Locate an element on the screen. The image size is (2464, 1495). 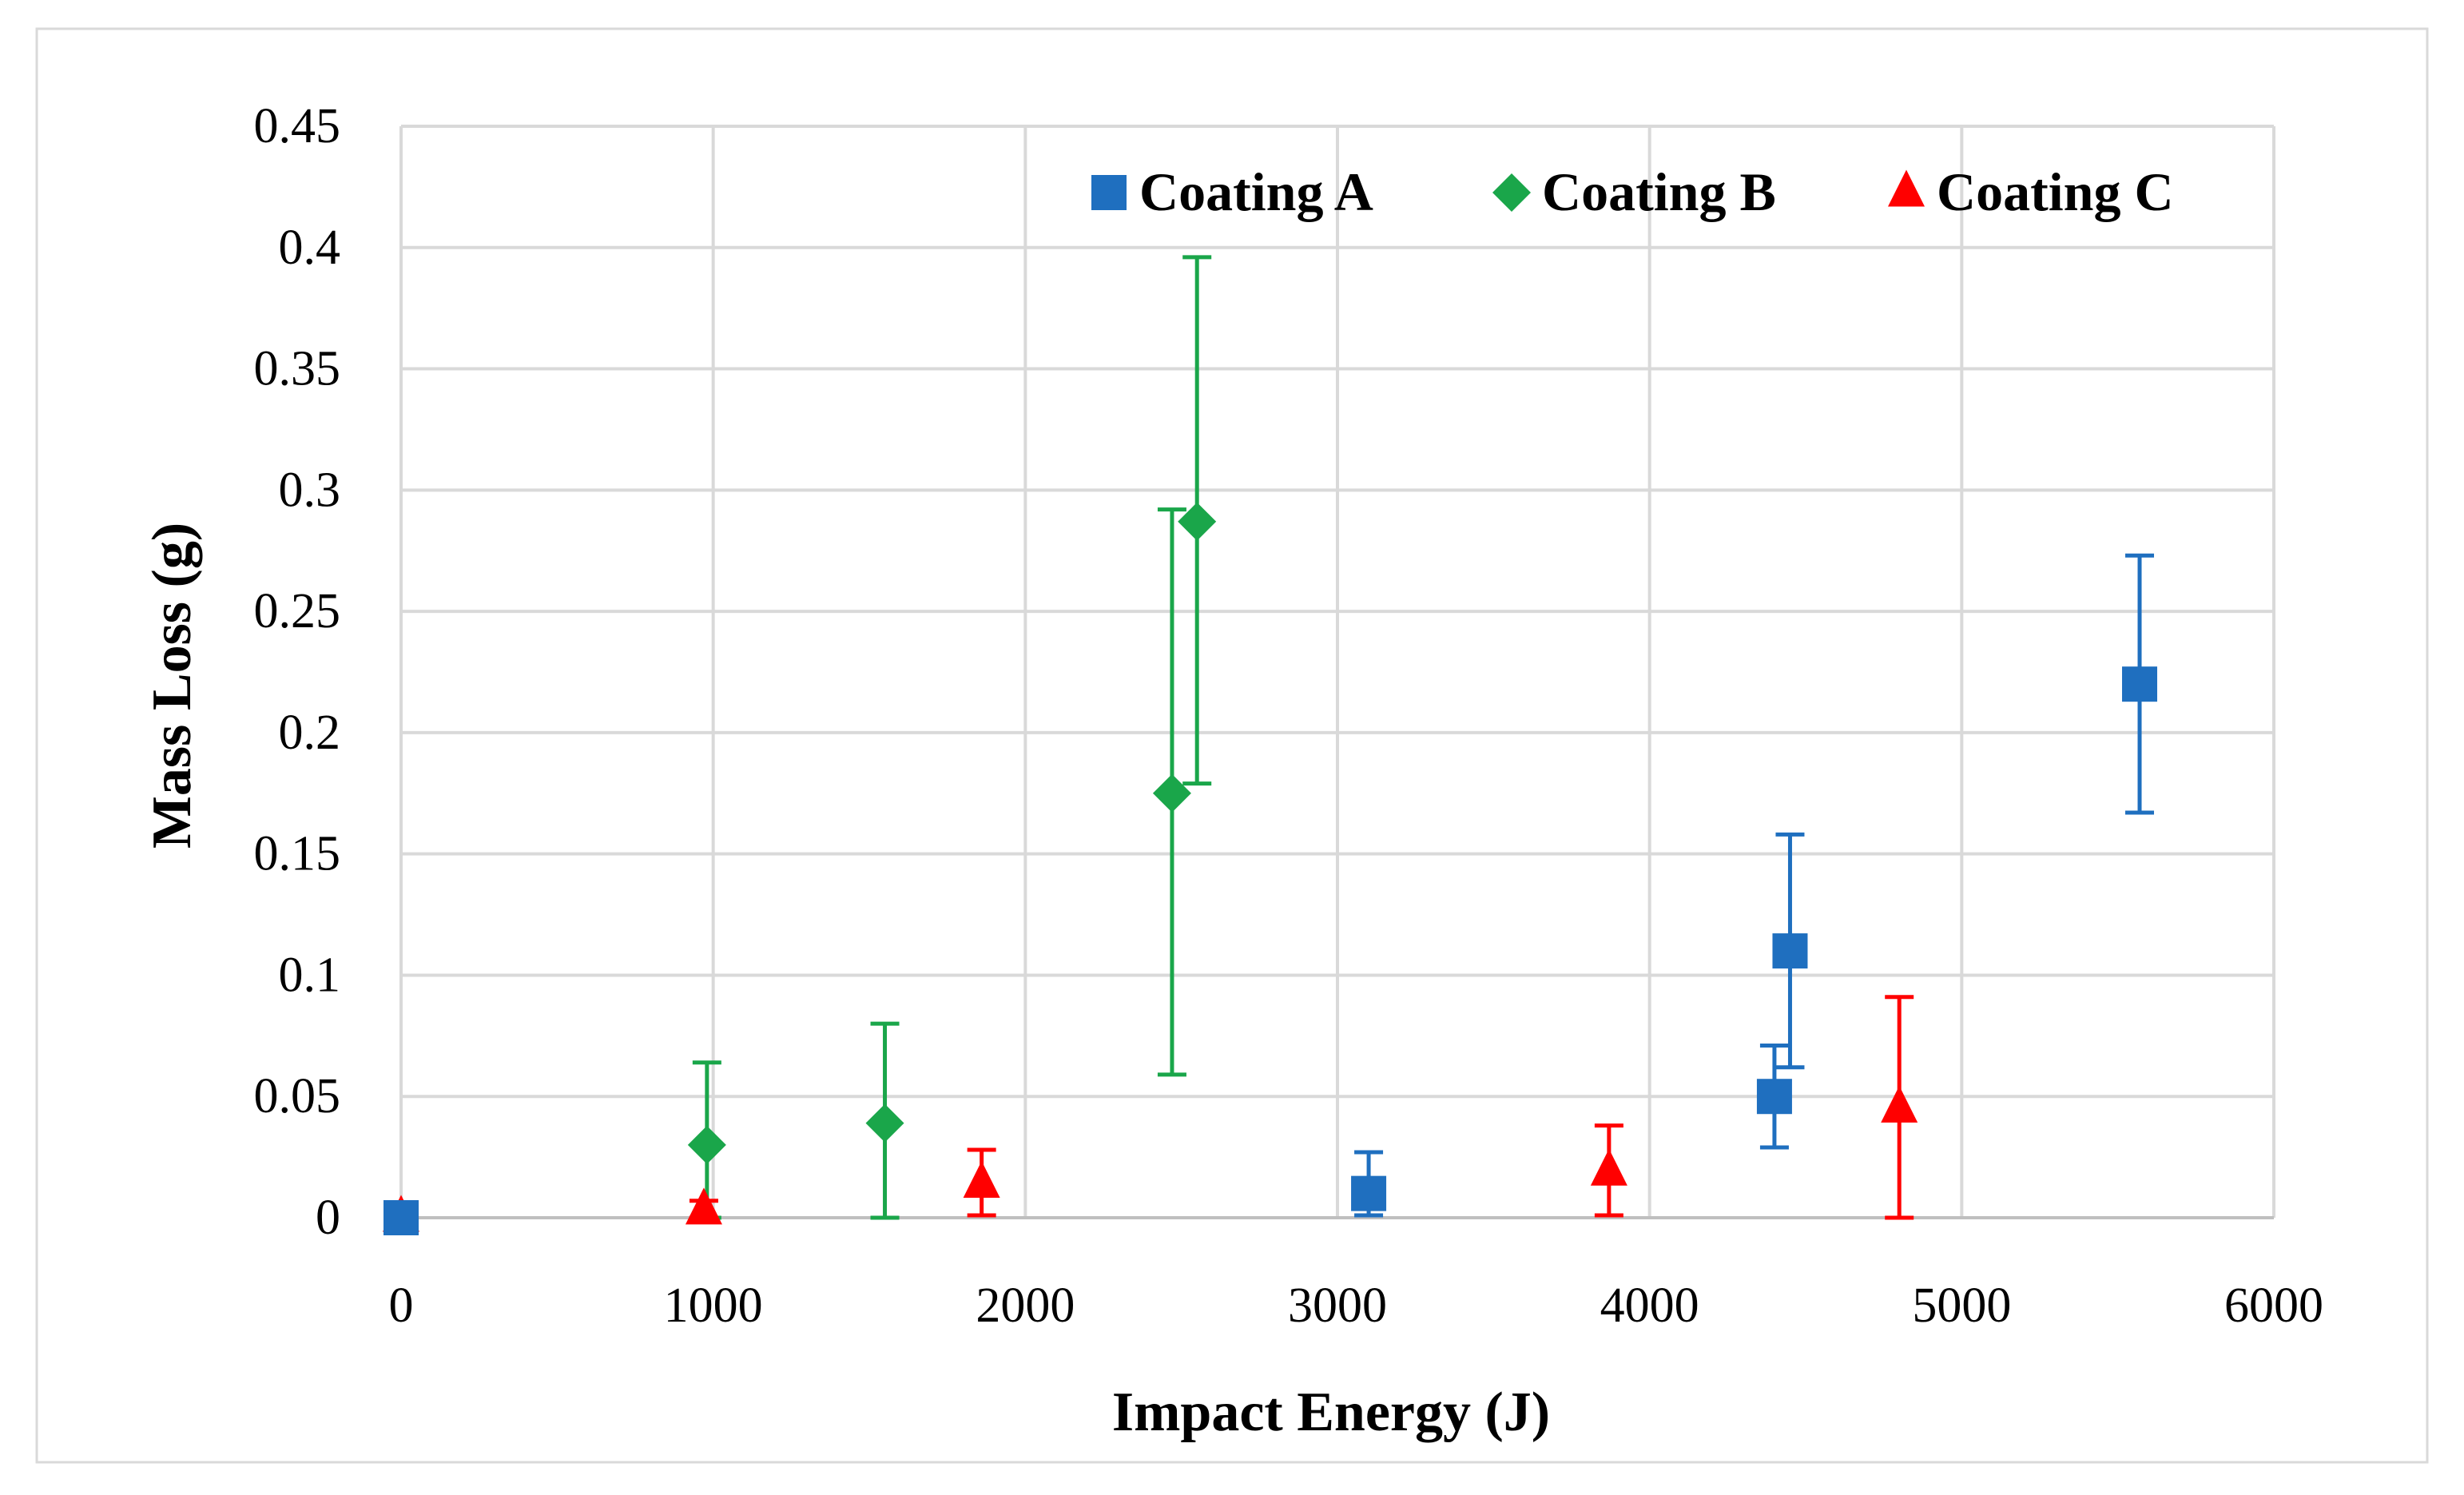
legend-label: Coating B is located at coordinates (1659, 191).